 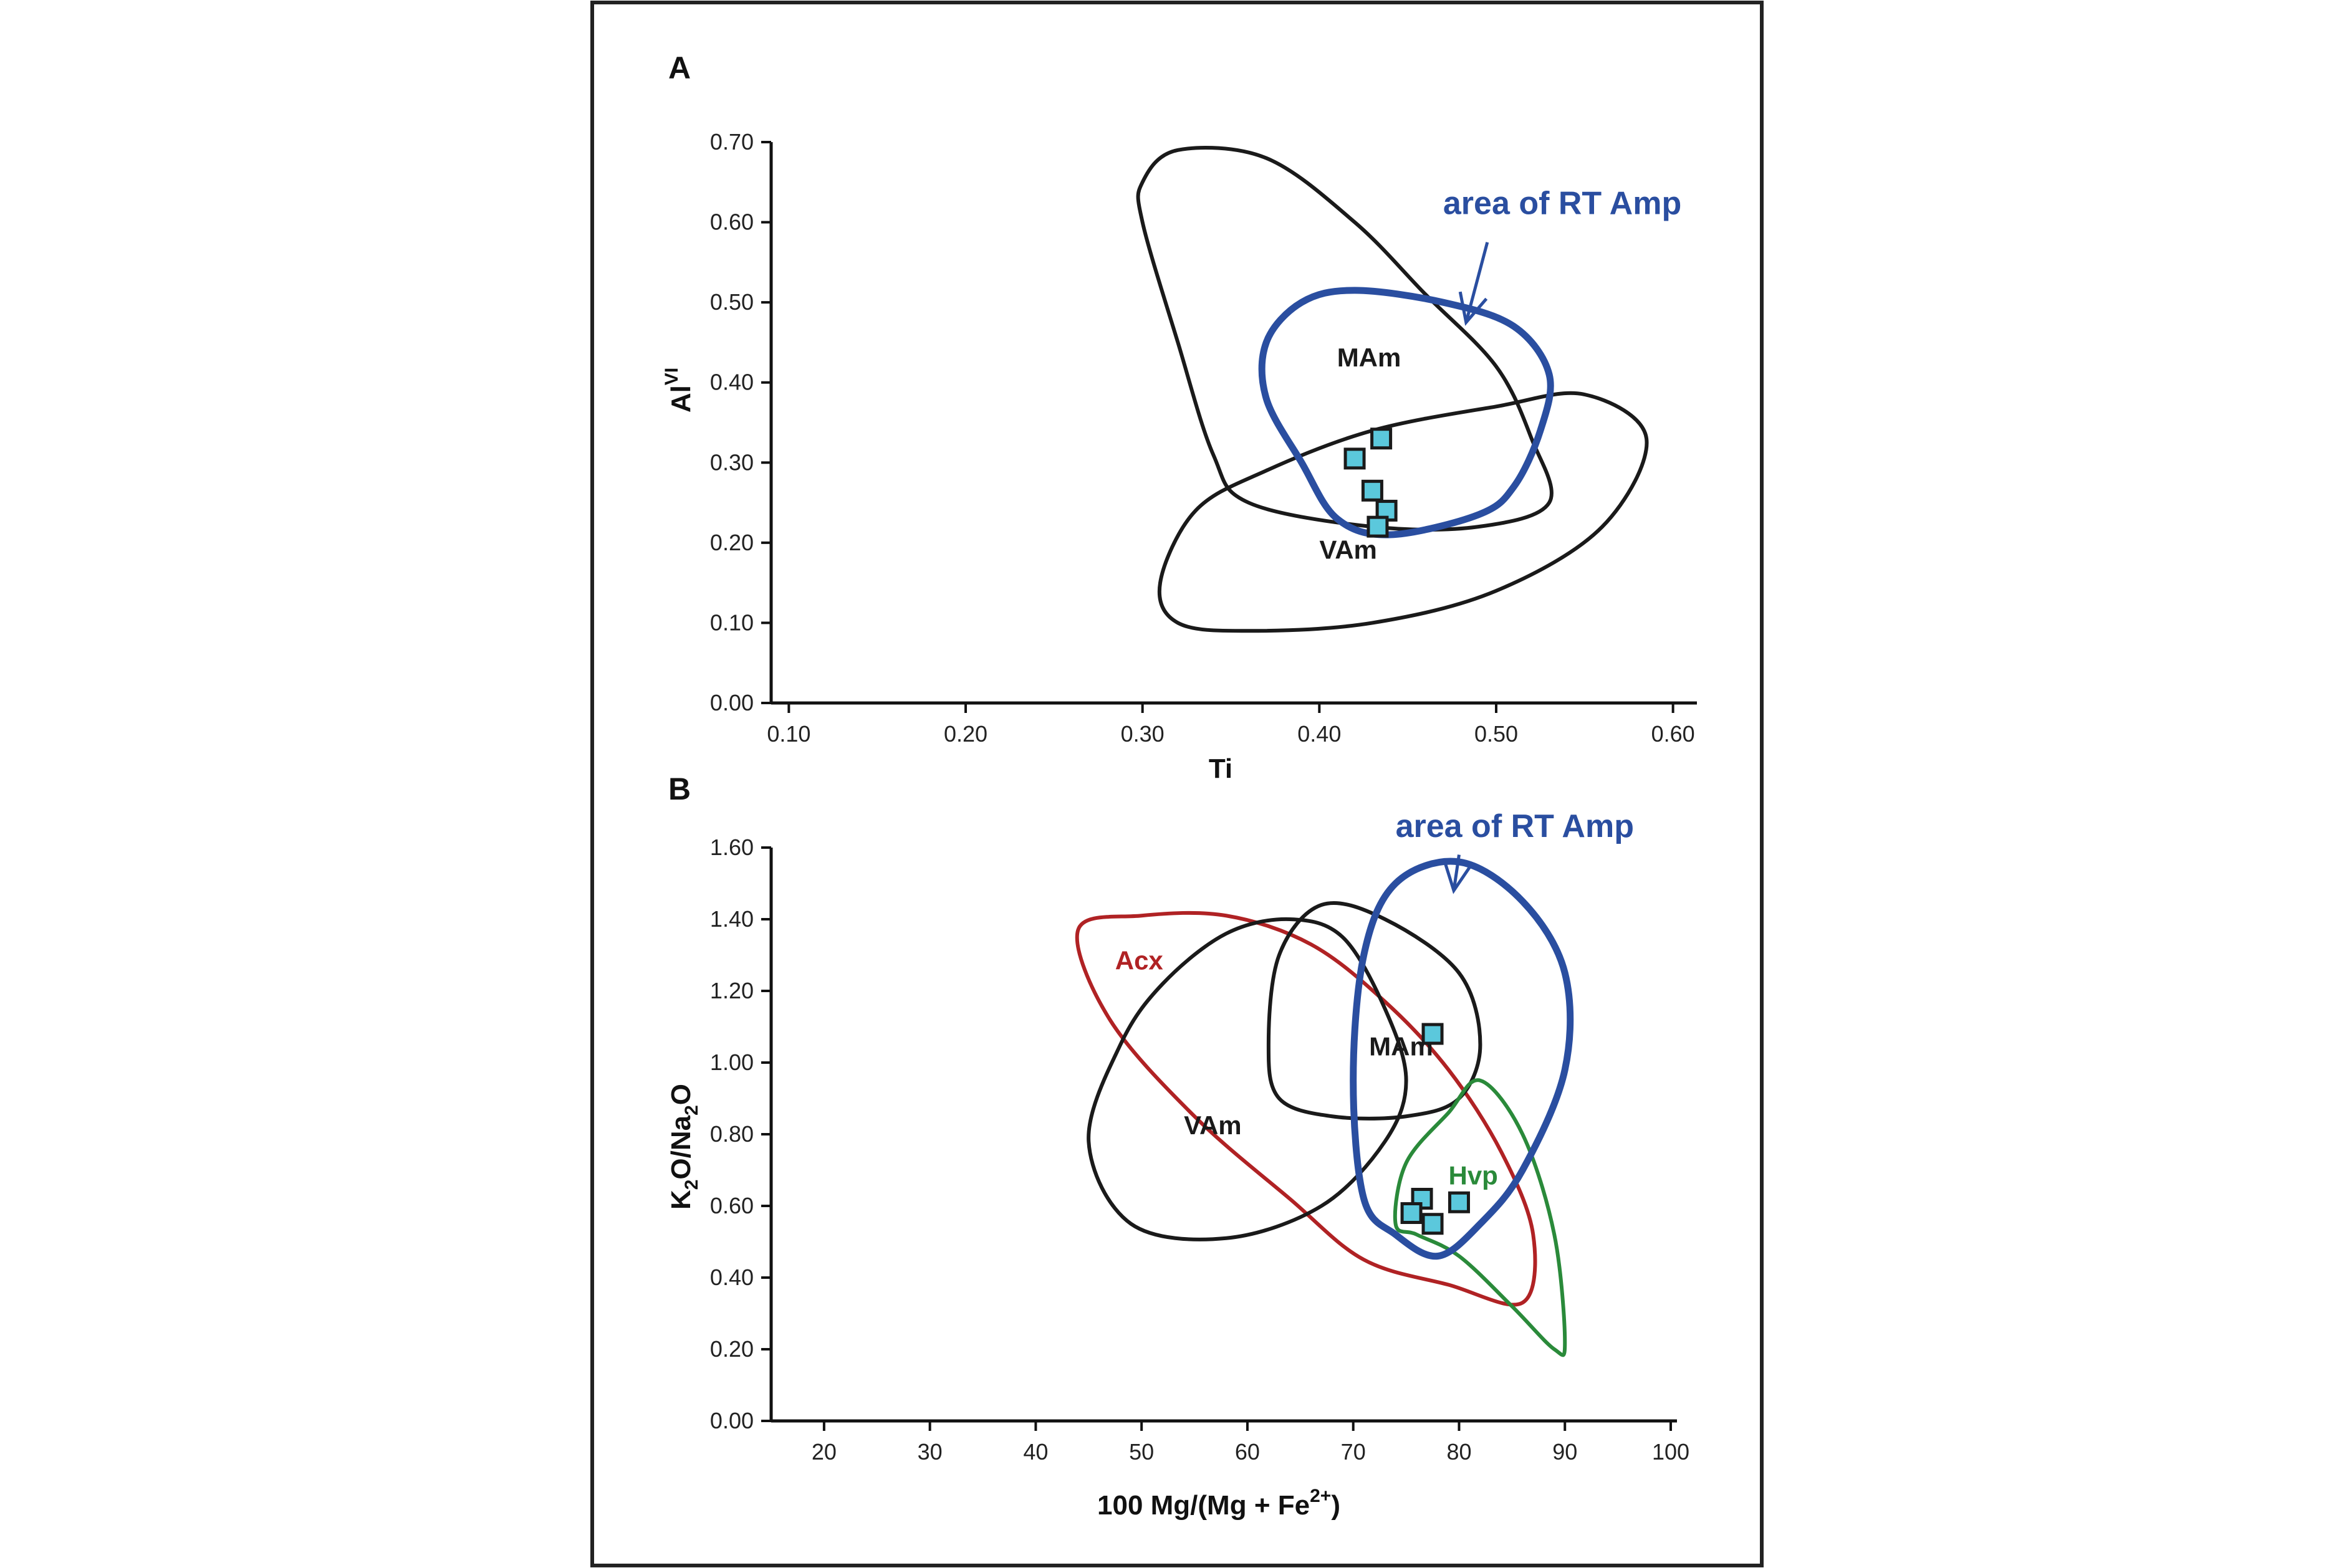 I want to click on x-tick-label: 0.10, so click(x=788, y=734).